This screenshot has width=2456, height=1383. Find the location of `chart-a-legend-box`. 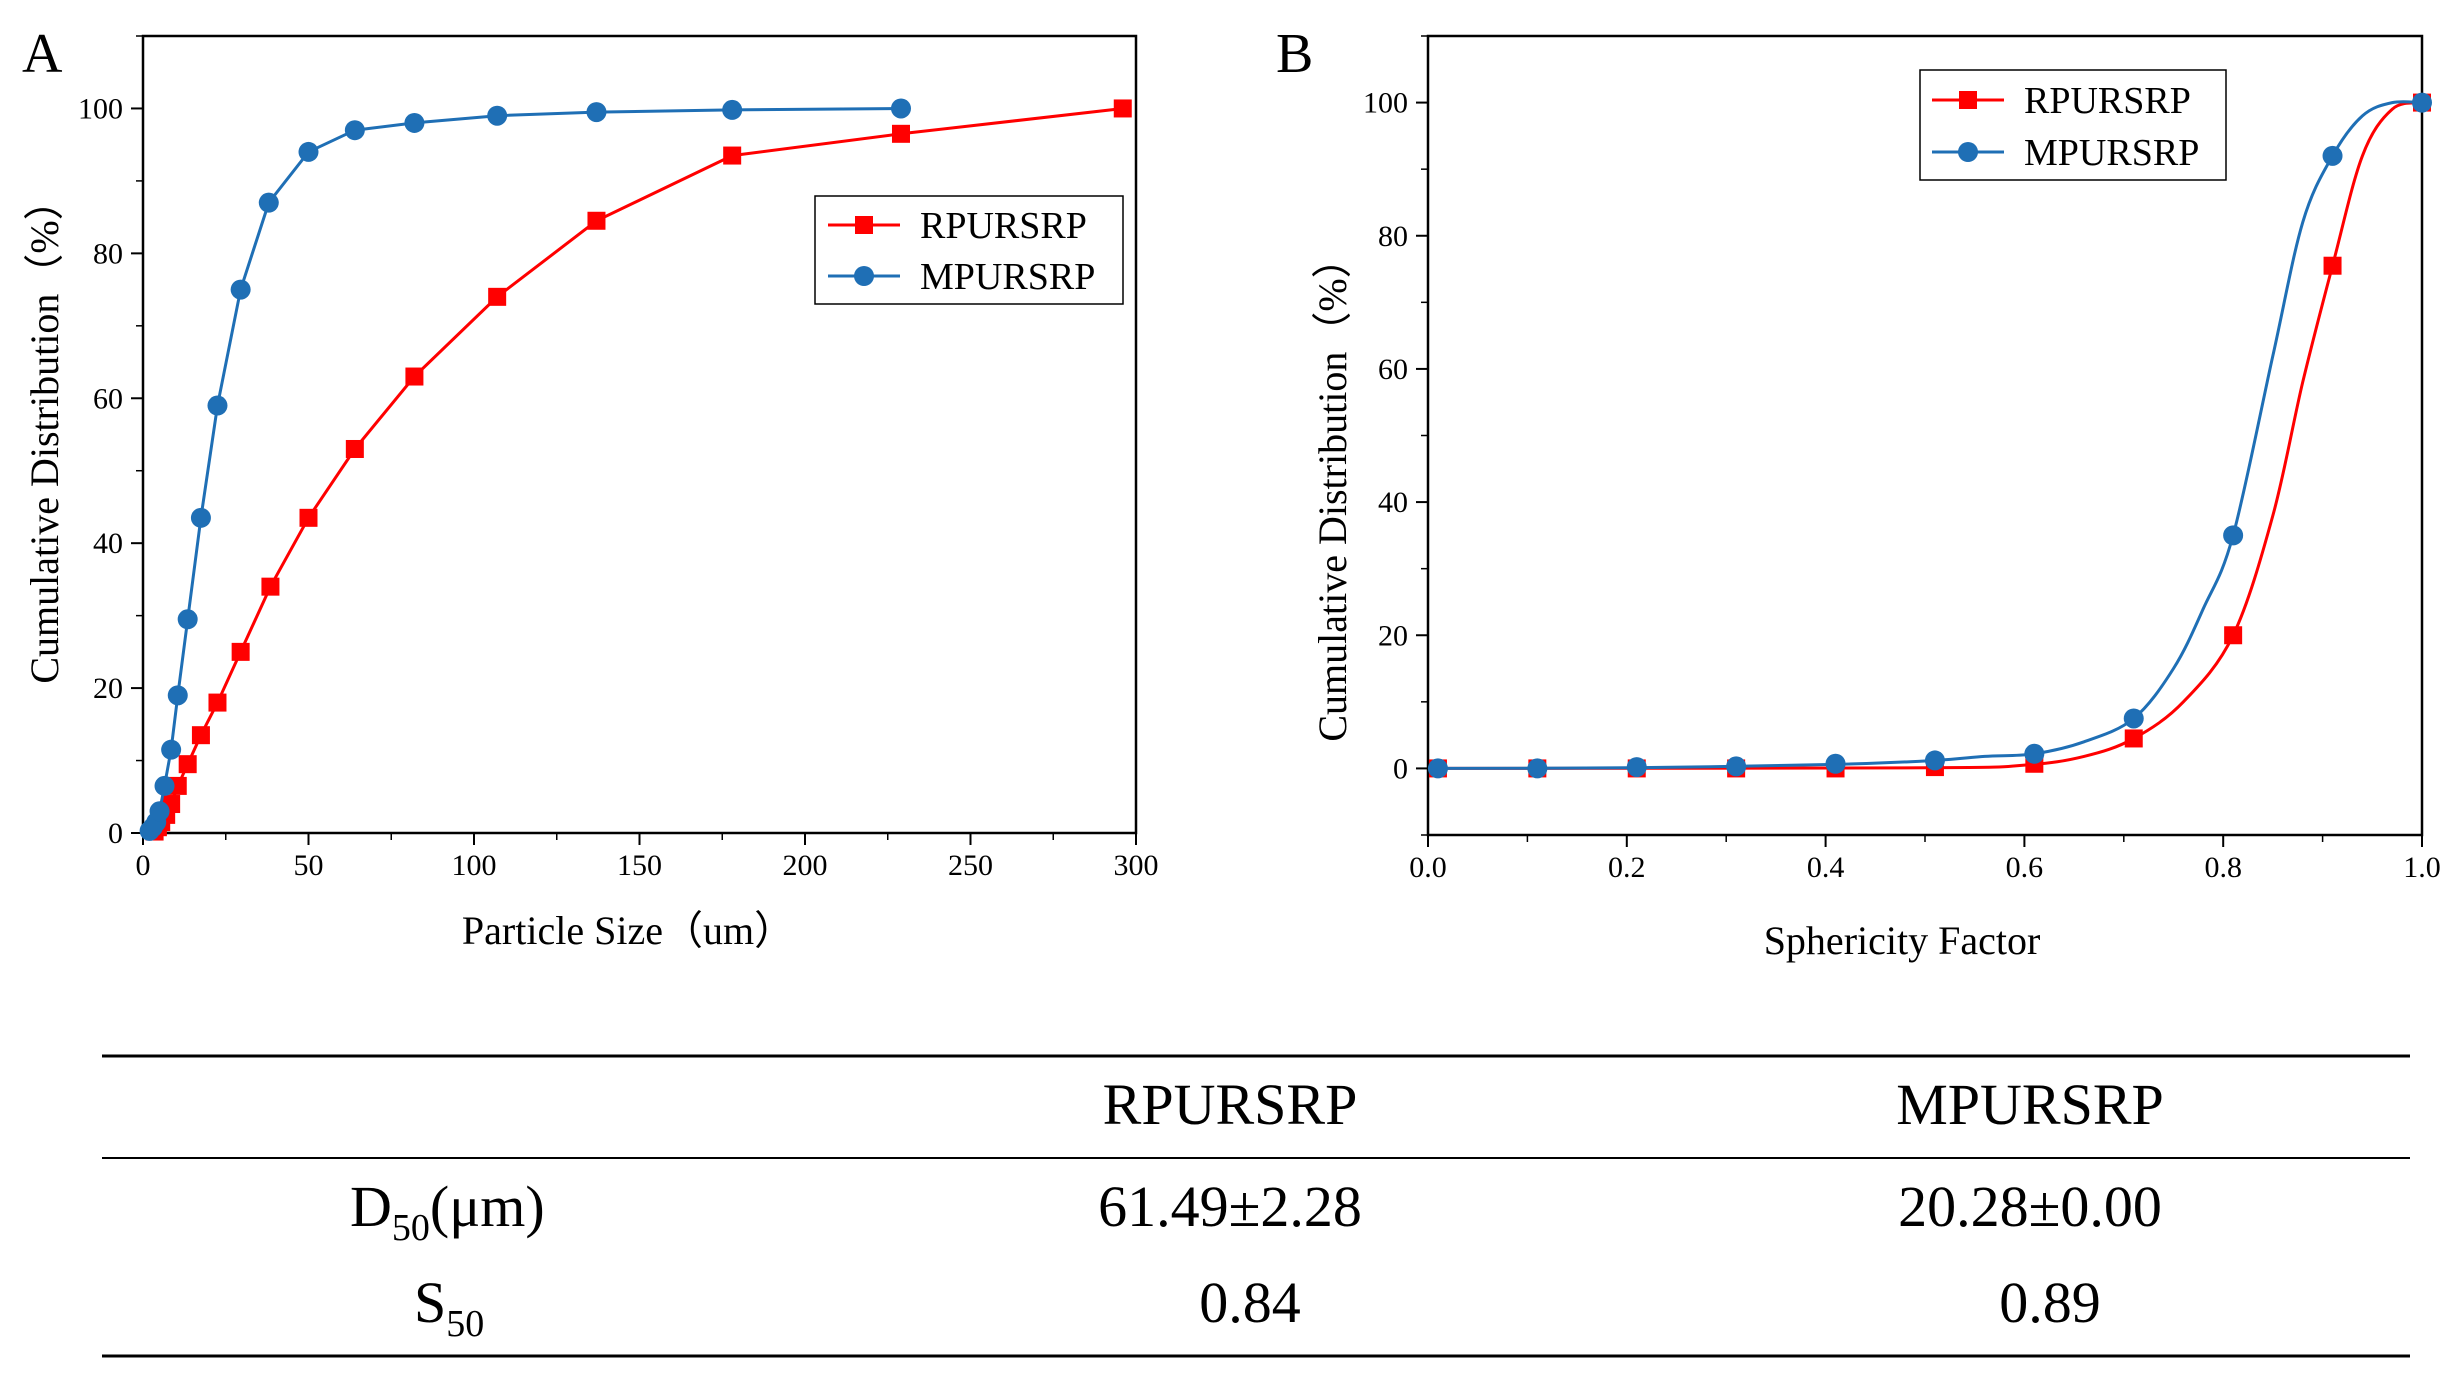

chart-a-legend-box is located at coordinates (969, 250).